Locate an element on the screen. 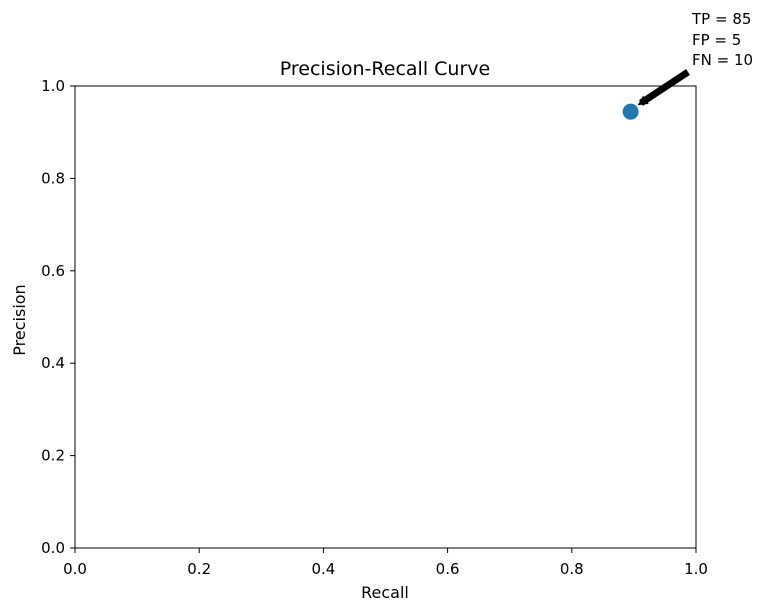  data-points is located at coordinates (630, 111).